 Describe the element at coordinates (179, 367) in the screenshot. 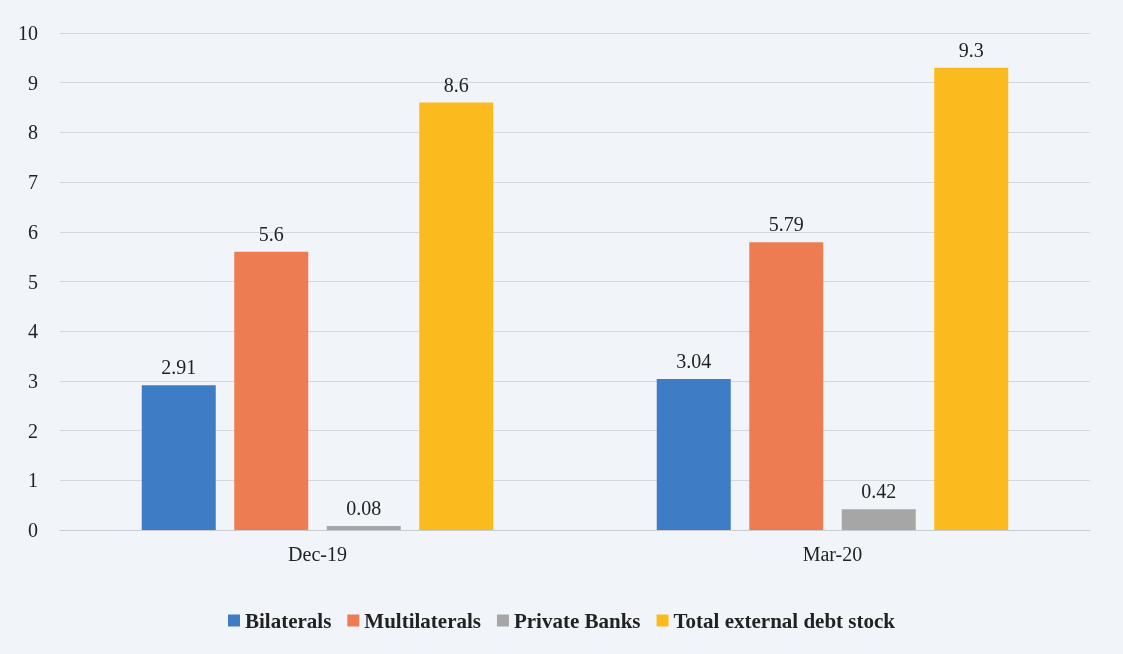

I see `data-label: 2.91` at that location.